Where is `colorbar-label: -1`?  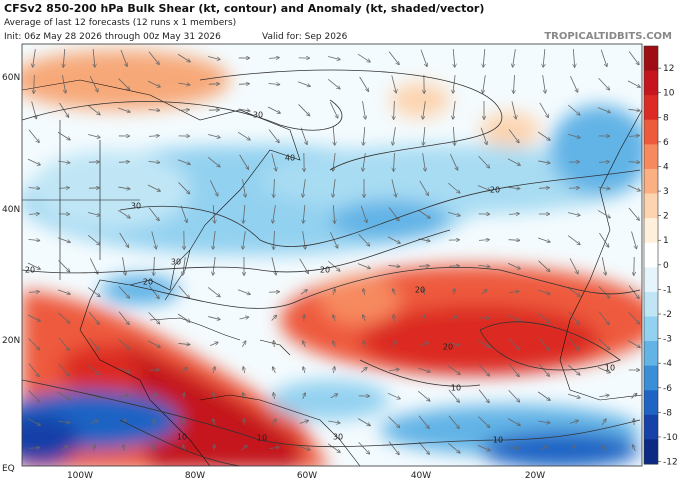
colorbar-label: -1 is located at coordinates (667, 290).